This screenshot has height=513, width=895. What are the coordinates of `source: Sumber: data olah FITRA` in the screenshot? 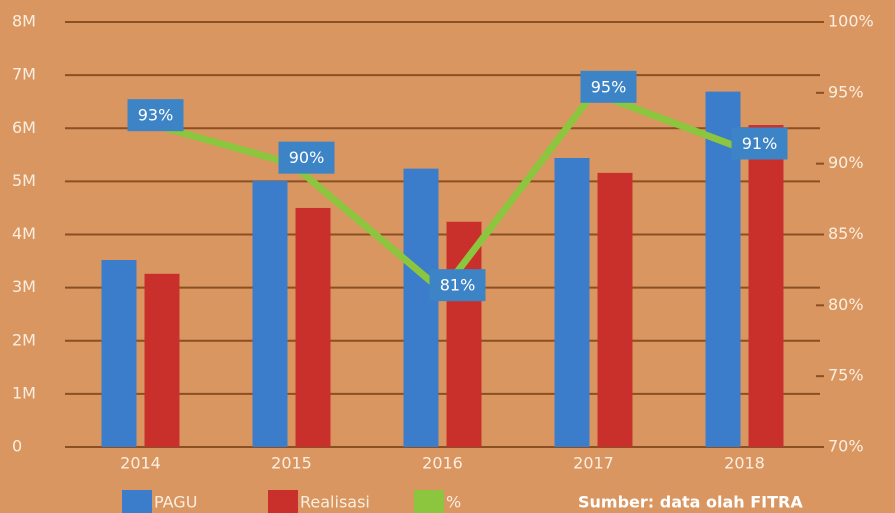 It's located at (690, 502).